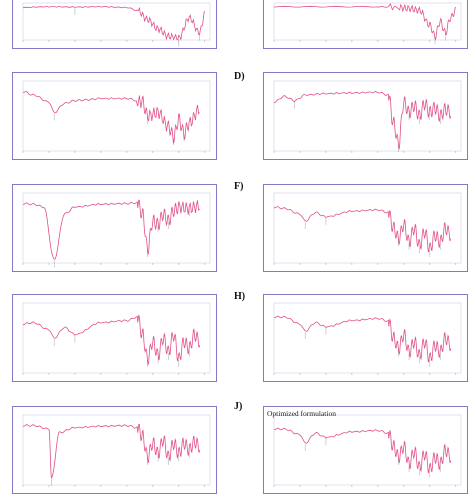  I want to click on spectrum-plot-h, so click(367, 338).